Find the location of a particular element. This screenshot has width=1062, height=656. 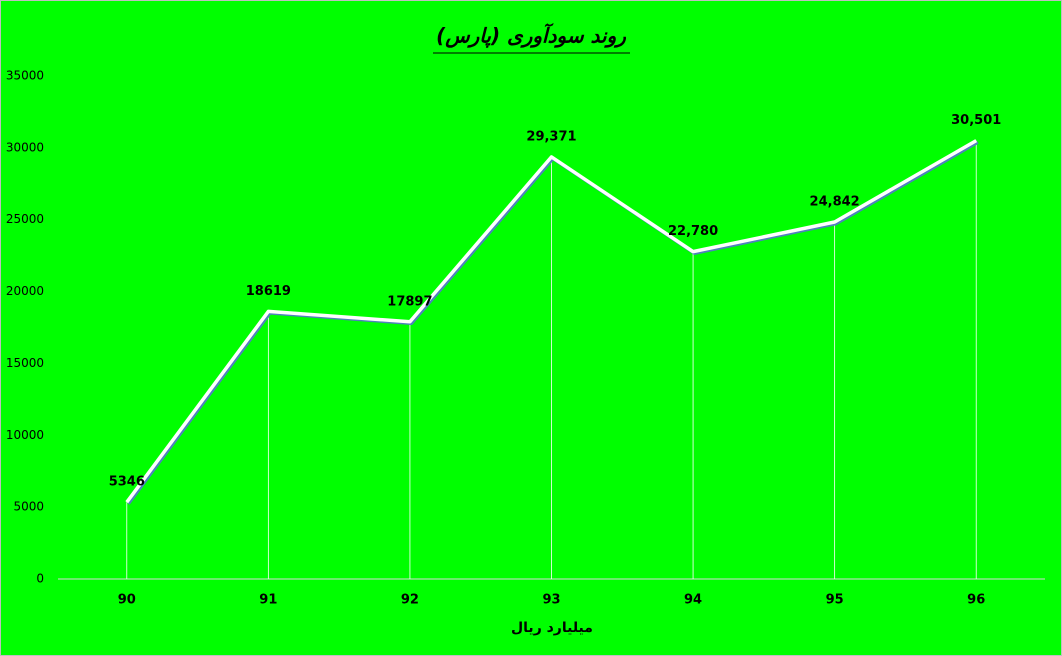

y-tick-label: 10000 is located at coordinates (25, 435).